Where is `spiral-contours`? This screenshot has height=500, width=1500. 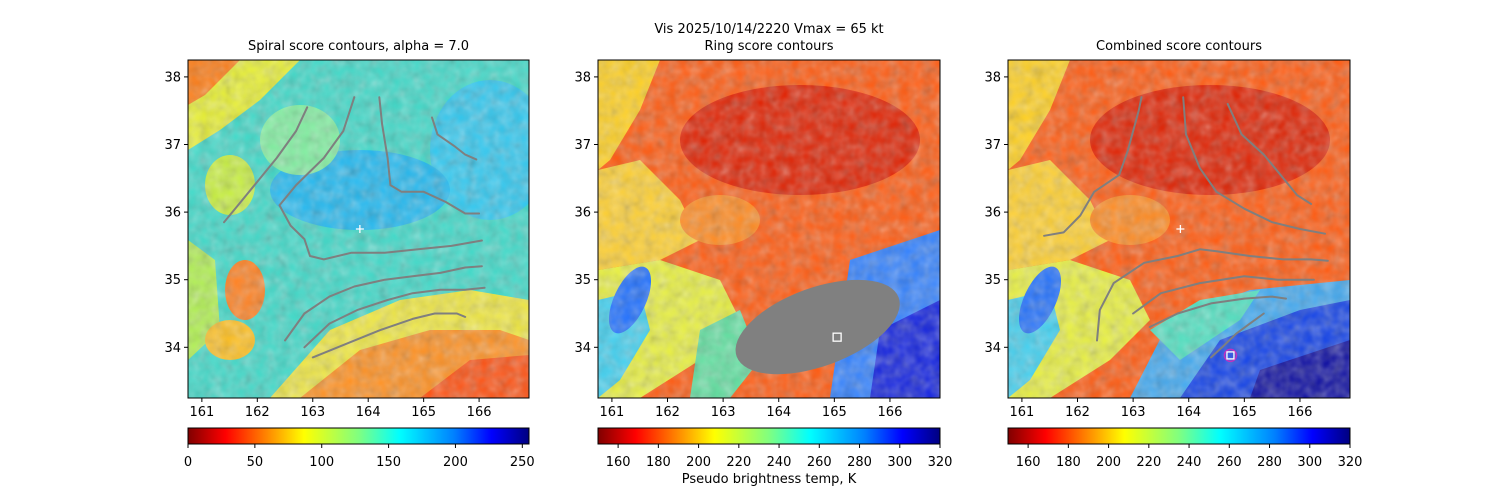
spiral-contours is located at coordinates (354, 227).